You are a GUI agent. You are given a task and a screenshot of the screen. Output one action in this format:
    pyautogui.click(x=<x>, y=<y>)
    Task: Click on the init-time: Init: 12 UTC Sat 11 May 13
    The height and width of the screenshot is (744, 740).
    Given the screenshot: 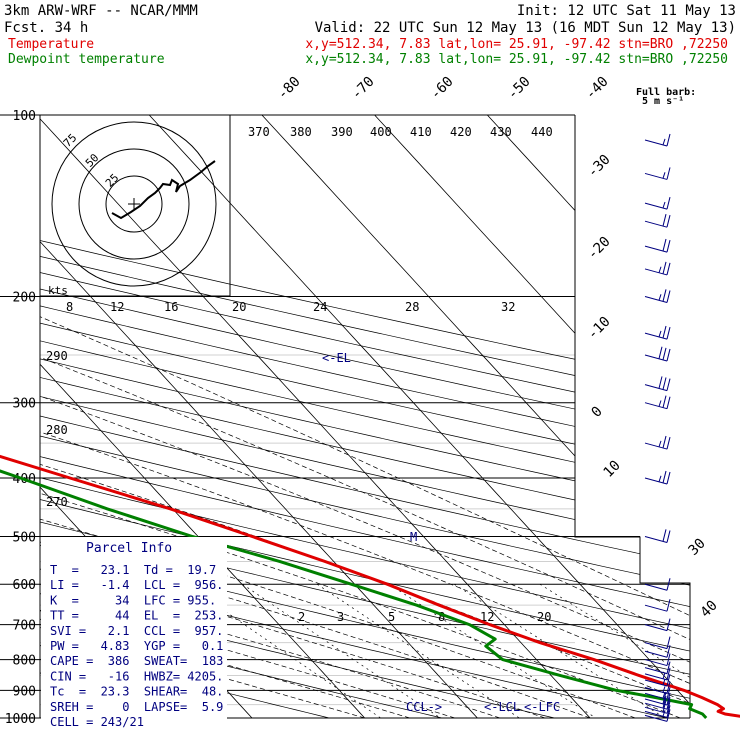 What is the action you would take?
    pyautogui.click(x=626, y=11)
    